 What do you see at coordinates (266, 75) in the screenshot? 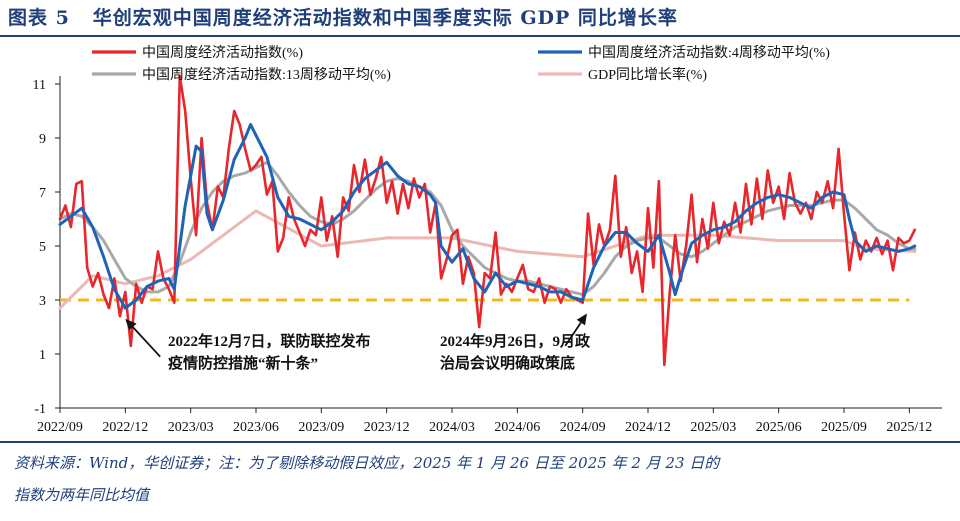
I see `legend-label-ma13: 中国周度经济活动指数:13周移动平均(%)` at bounding box center [266, 75].